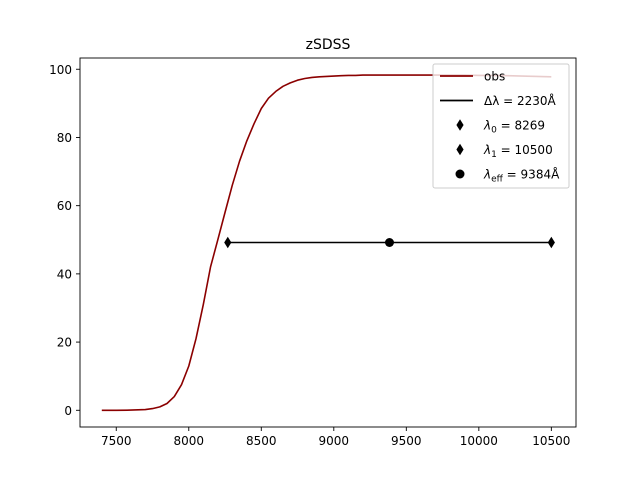 The width and height of the screenshot is (640, 480). I want to click on x-tick-label: 8500, so click(261, 441).